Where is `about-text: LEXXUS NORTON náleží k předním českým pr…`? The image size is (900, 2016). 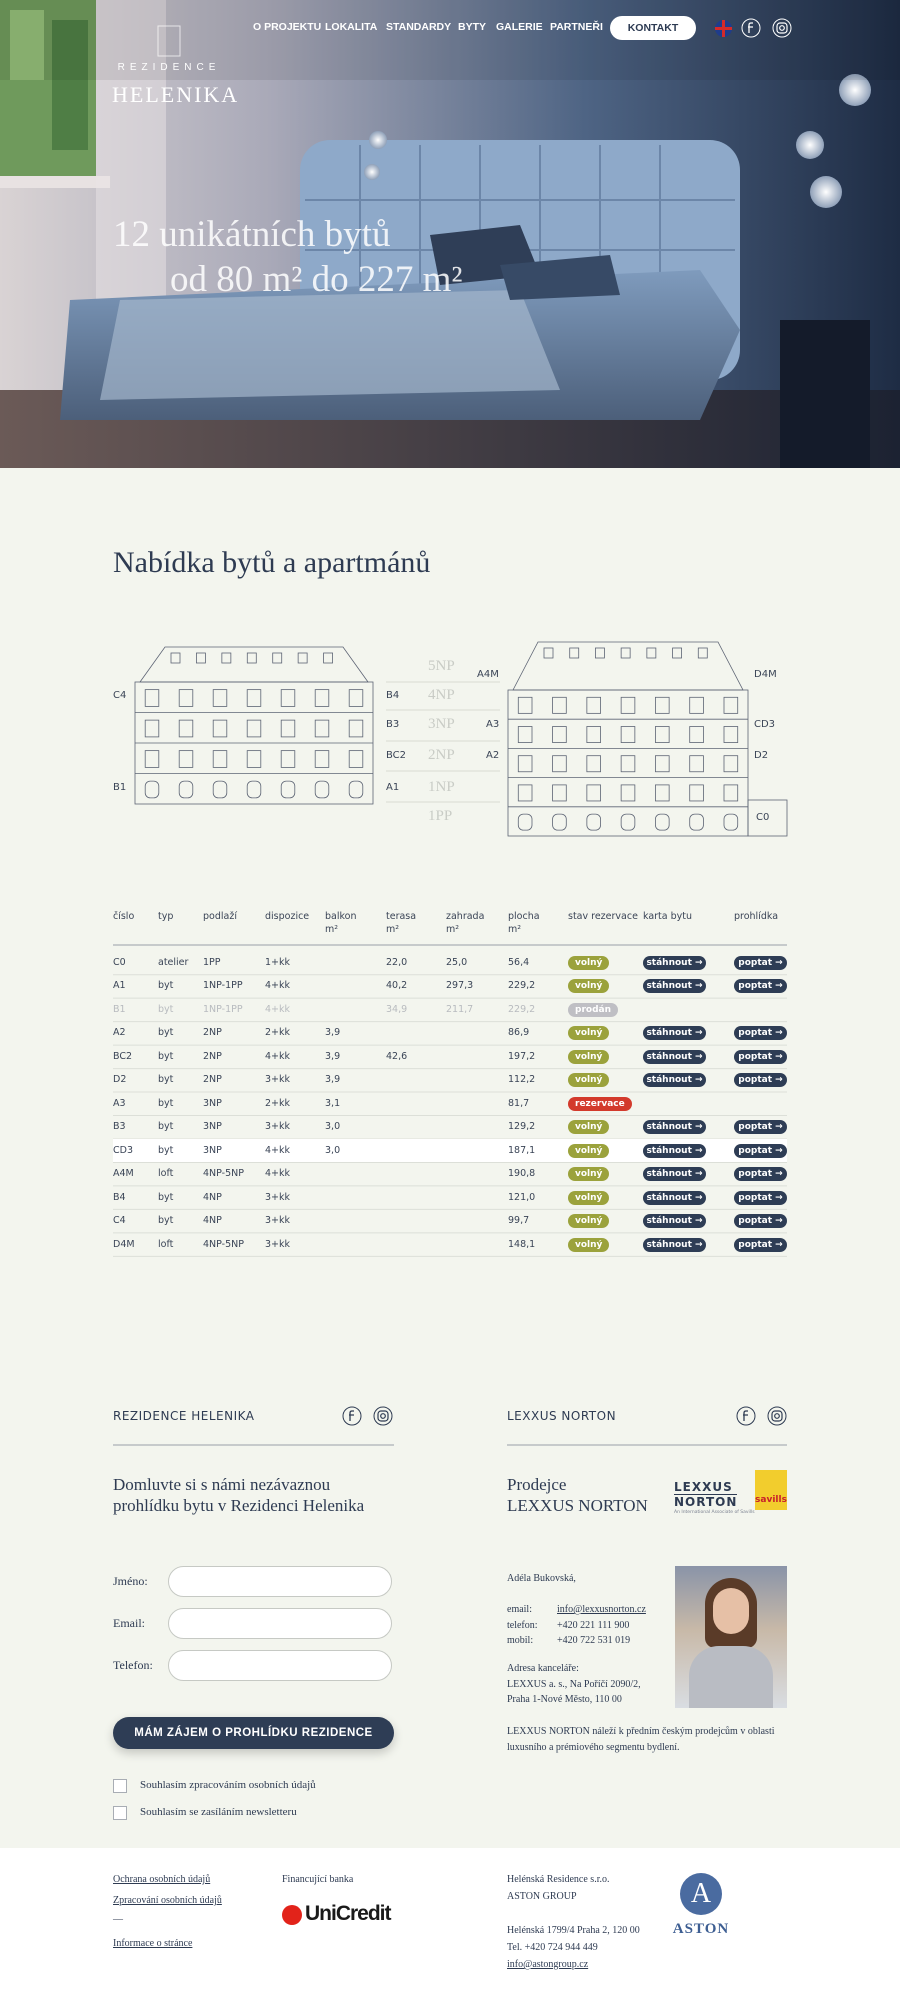
about-text: LEXXUS NORTON náleží k předním českým pr… is located at coordinates (641, 1739).